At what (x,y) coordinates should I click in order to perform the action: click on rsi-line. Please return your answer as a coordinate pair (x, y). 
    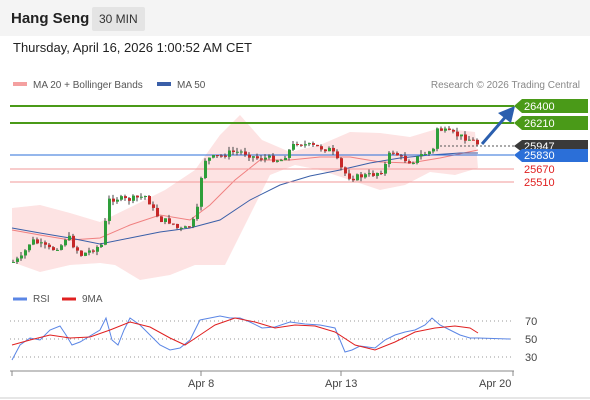
    Looking at the image, I should click on (261, 338).